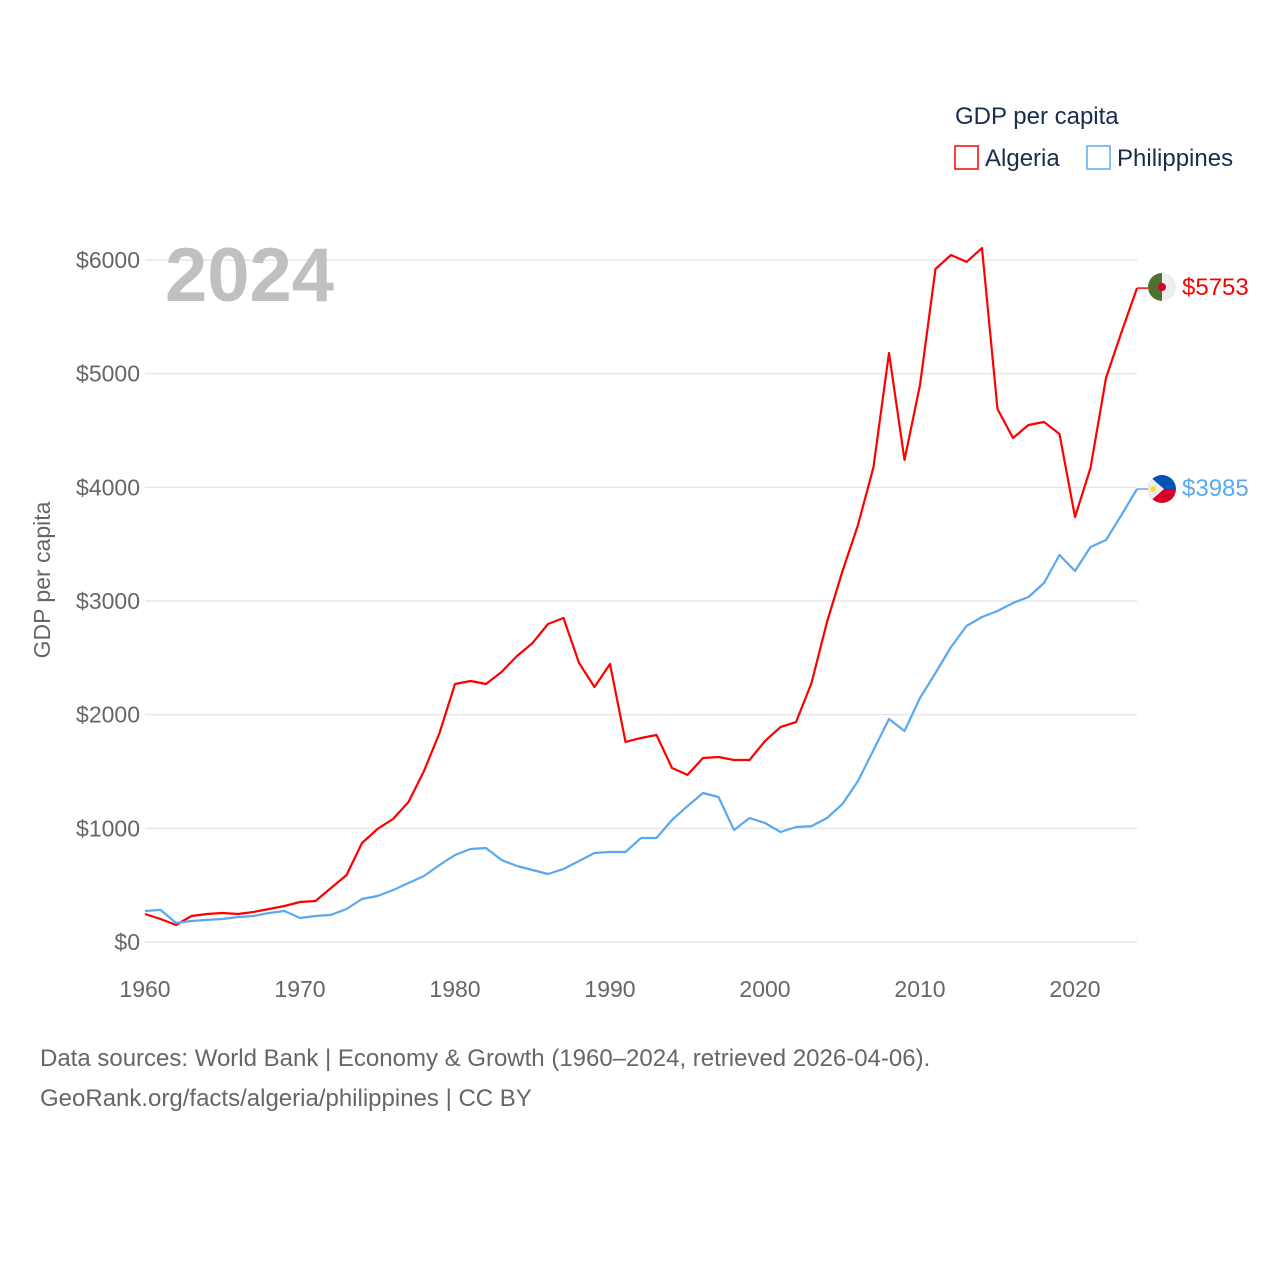 The width and height of the screenshot is (1280, 1280). I want to click on series-end-markers: $5753 $3985, so click(1198, 388).